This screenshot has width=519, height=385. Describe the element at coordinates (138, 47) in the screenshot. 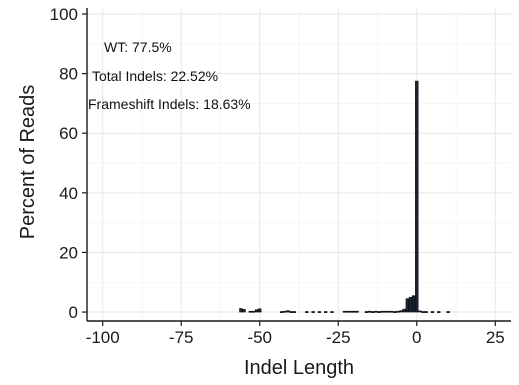

I see `wt-annotation: WT: 77.5%` at that location.